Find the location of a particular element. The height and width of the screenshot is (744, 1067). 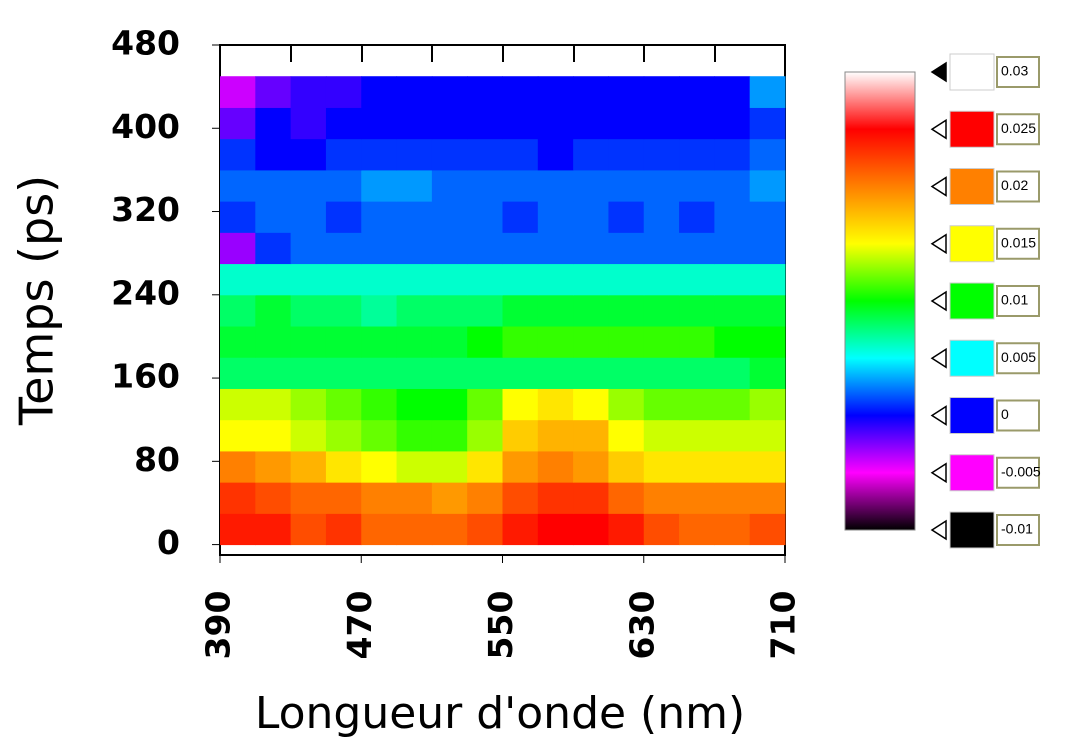

y-tick-label: 160 is located at coordinates (145, 376).